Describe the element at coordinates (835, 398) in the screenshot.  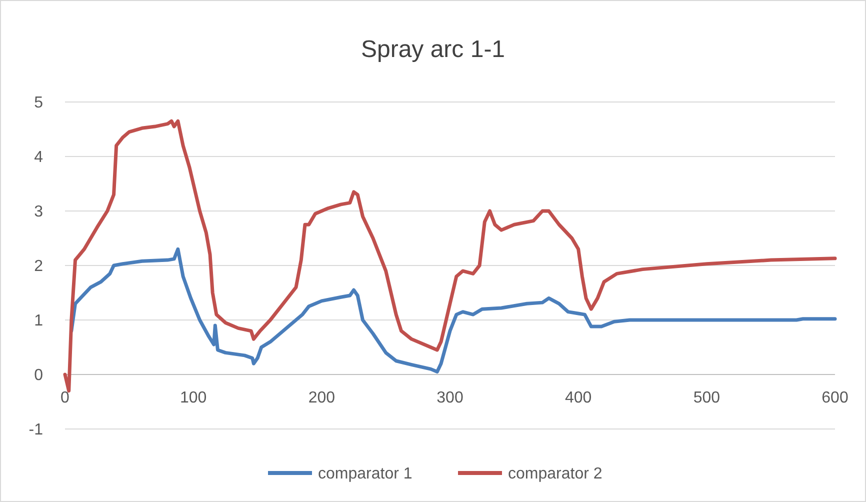
I see `x-tick-label: 600` at that location.